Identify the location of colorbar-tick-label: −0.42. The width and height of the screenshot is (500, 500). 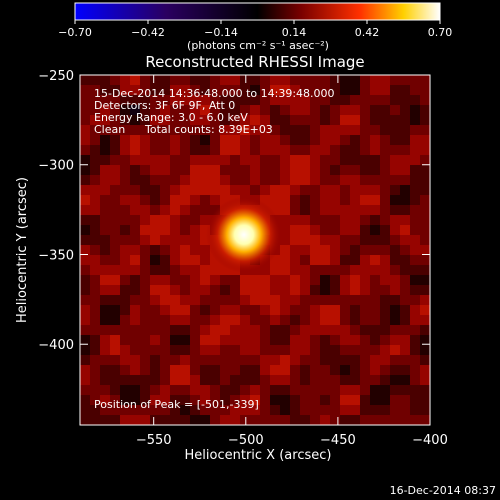
(148, 32).